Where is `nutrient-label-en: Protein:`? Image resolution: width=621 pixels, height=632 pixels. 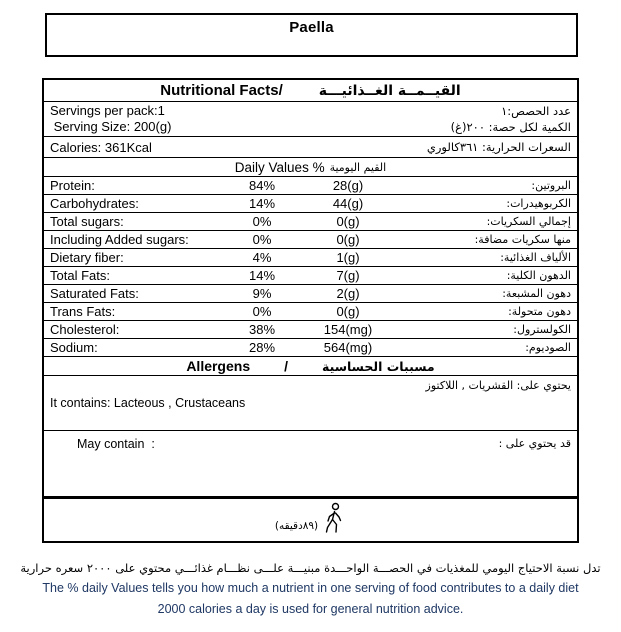 nutrient-label-en: Protein: is located at coordinates (72, 185).